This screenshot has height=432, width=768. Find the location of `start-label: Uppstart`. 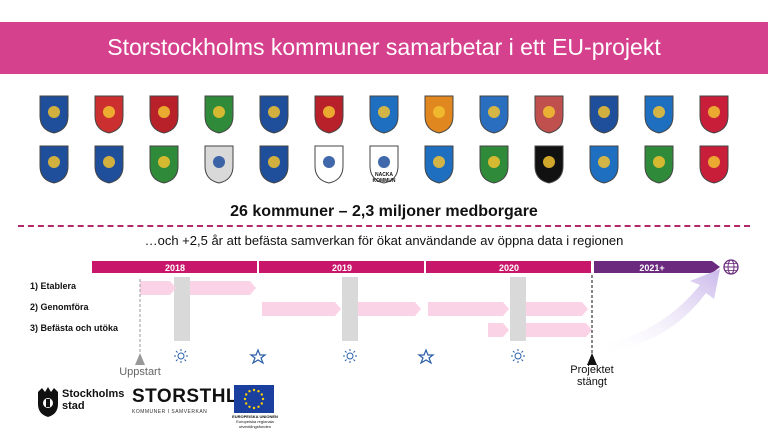

start-label: Uppstart is located at coordinates (140, 372).